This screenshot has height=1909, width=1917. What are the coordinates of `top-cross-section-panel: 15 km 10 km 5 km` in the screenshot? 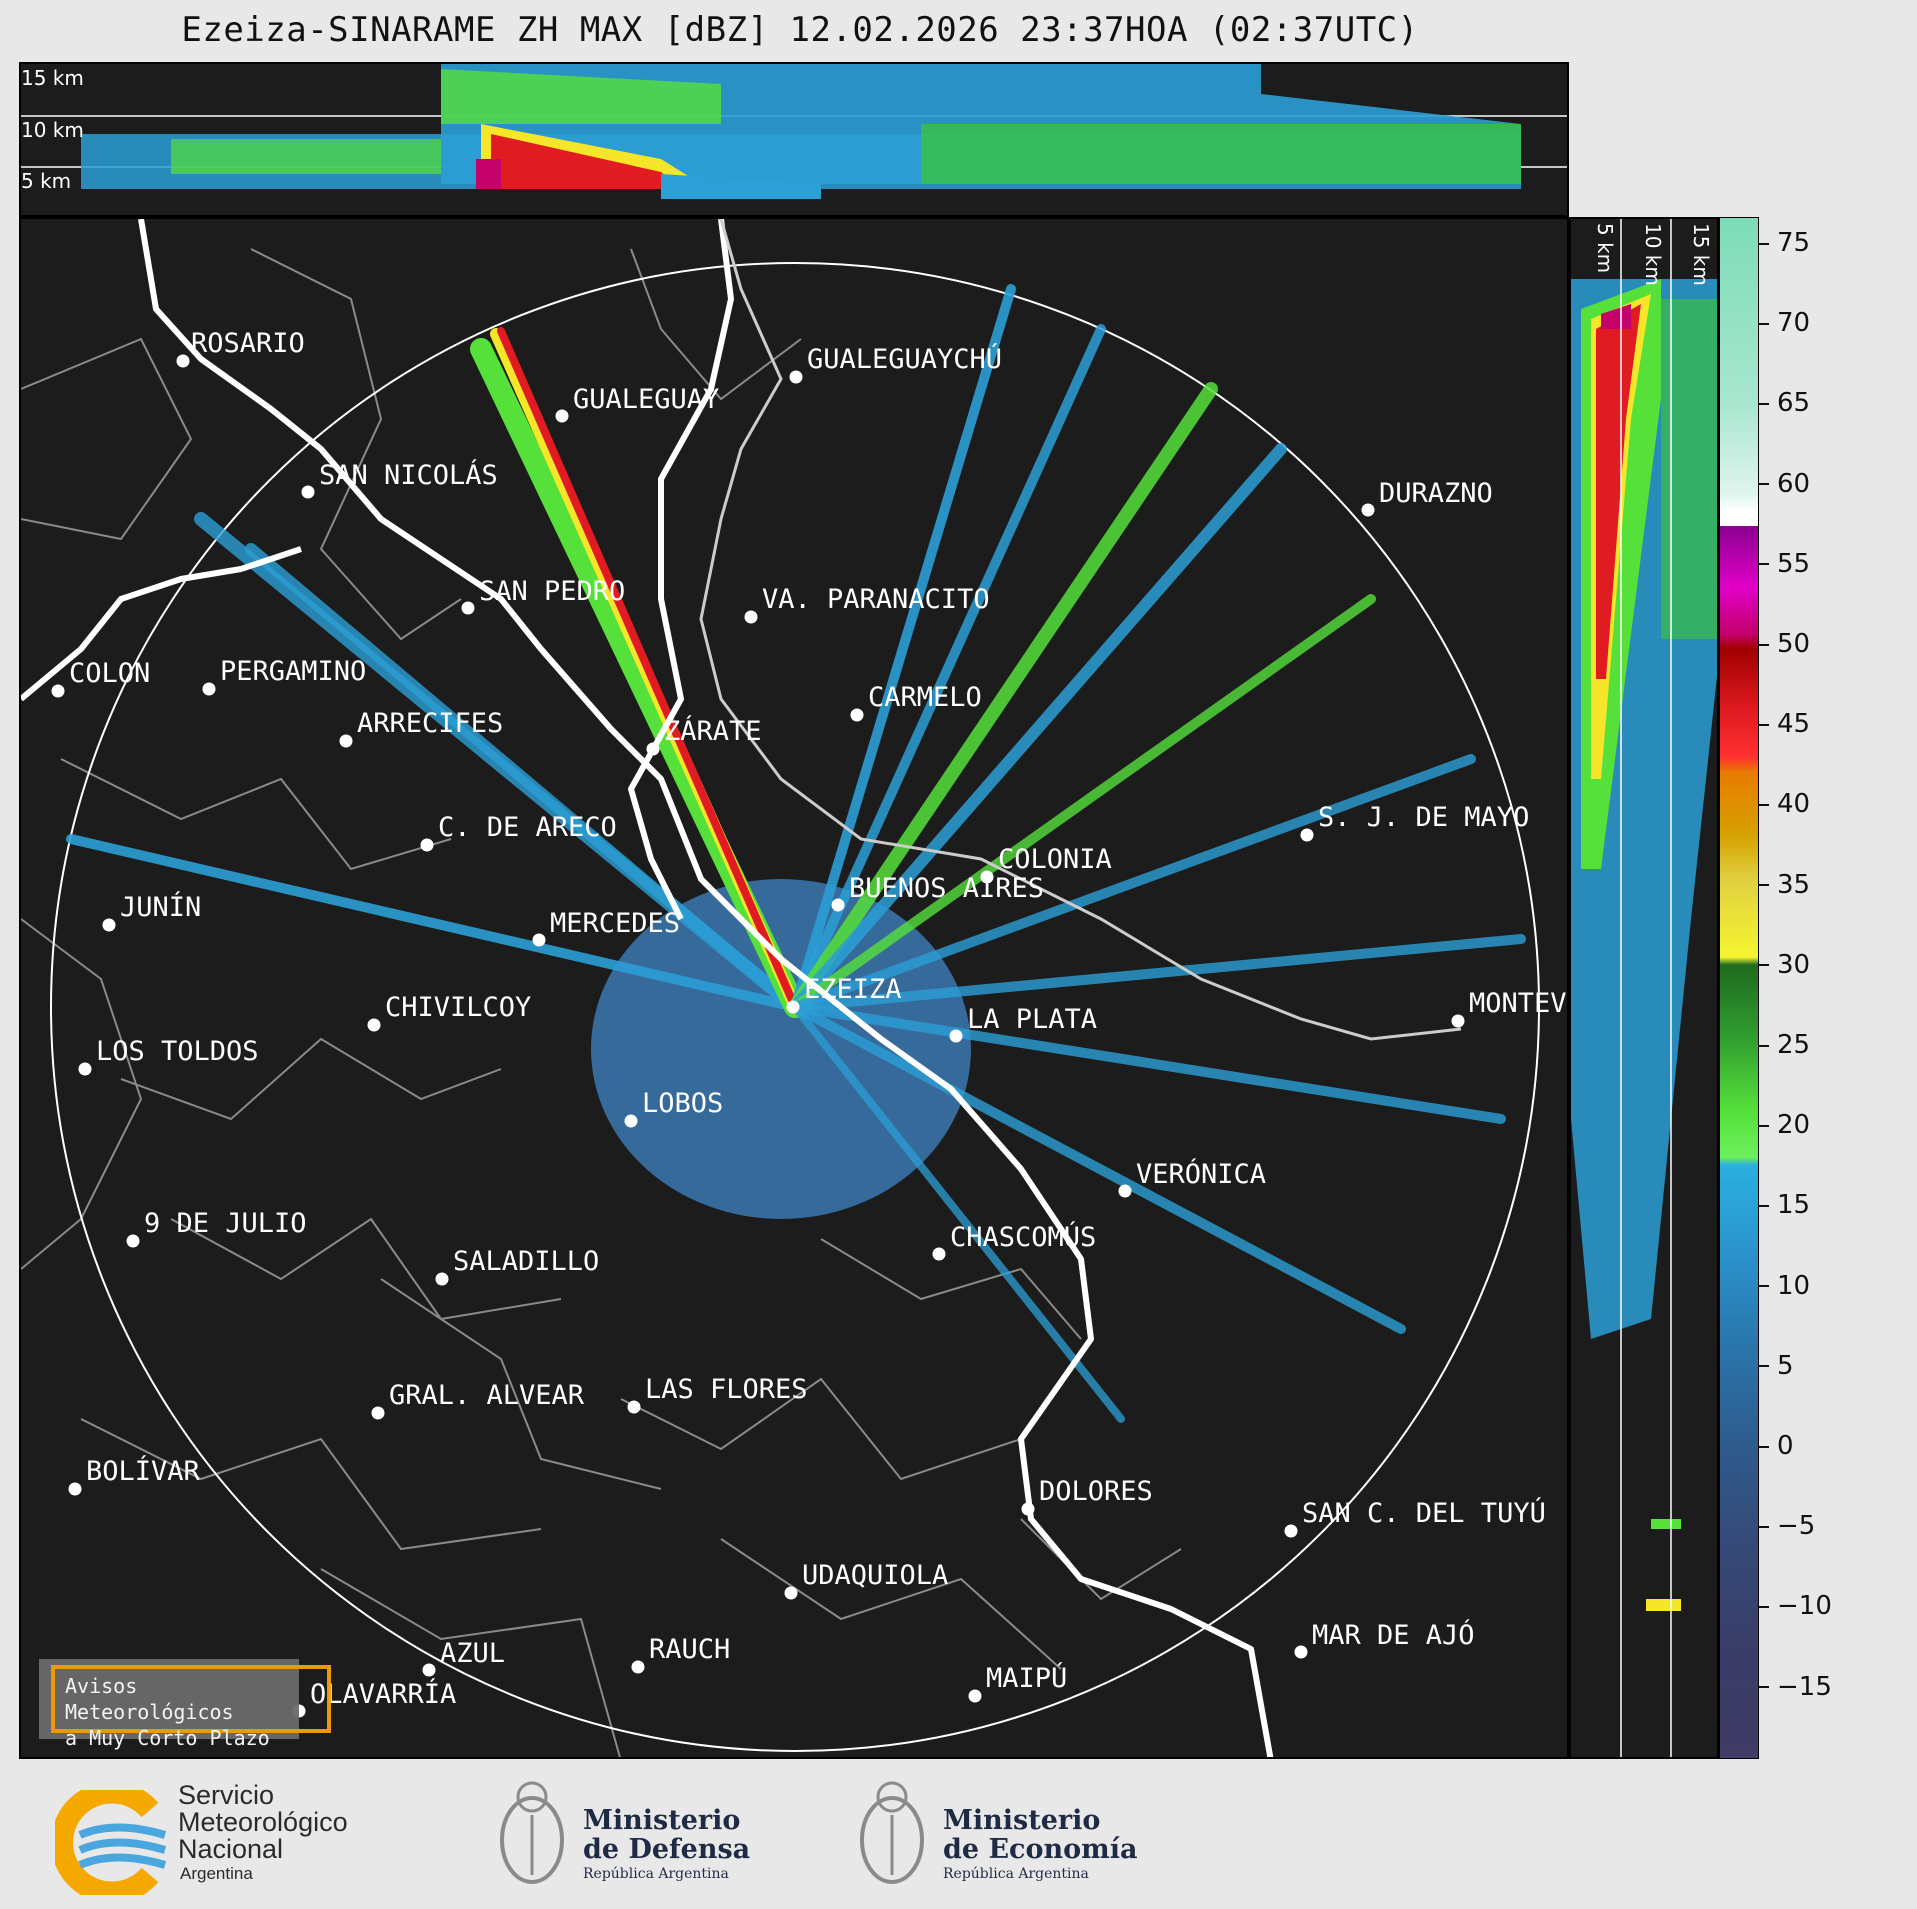 It's located at (794, 139).